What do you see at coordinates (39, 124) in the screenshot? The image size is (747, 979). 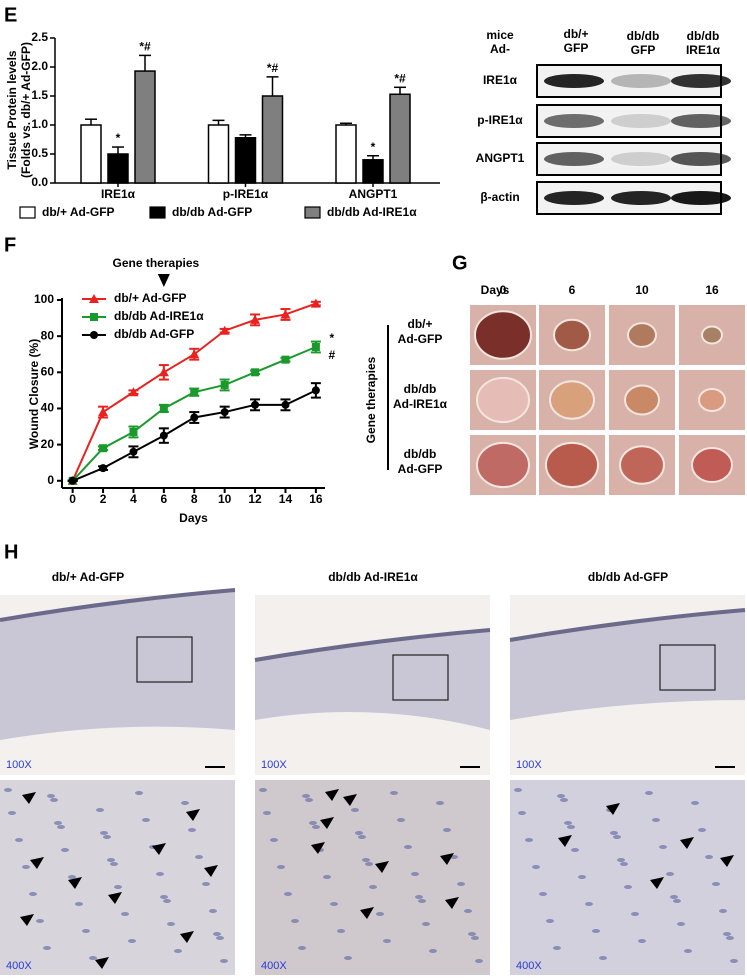 I see `y-tick-label: 1.0` at bounding box center [39, 124].